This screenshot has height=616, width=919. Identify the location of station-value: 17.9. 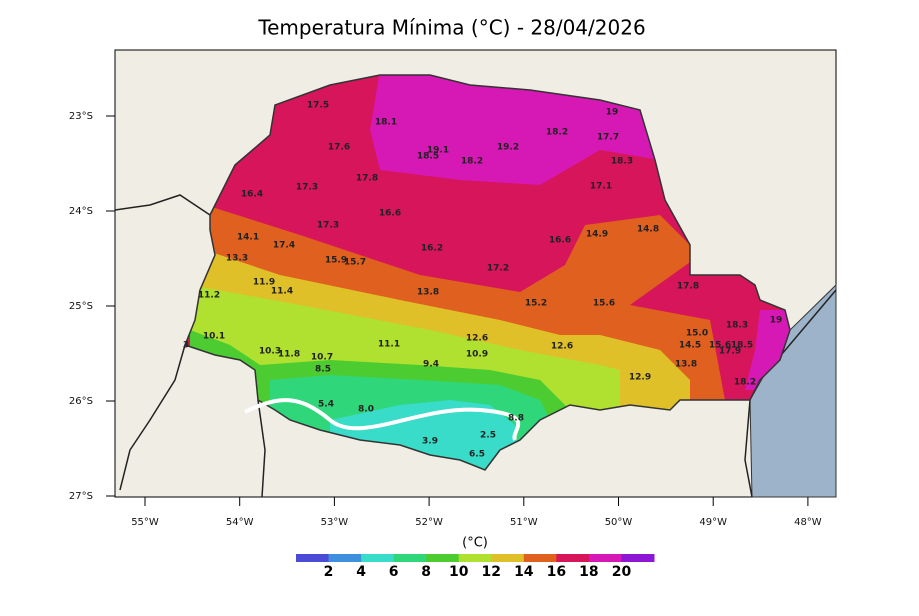
(730, 352).